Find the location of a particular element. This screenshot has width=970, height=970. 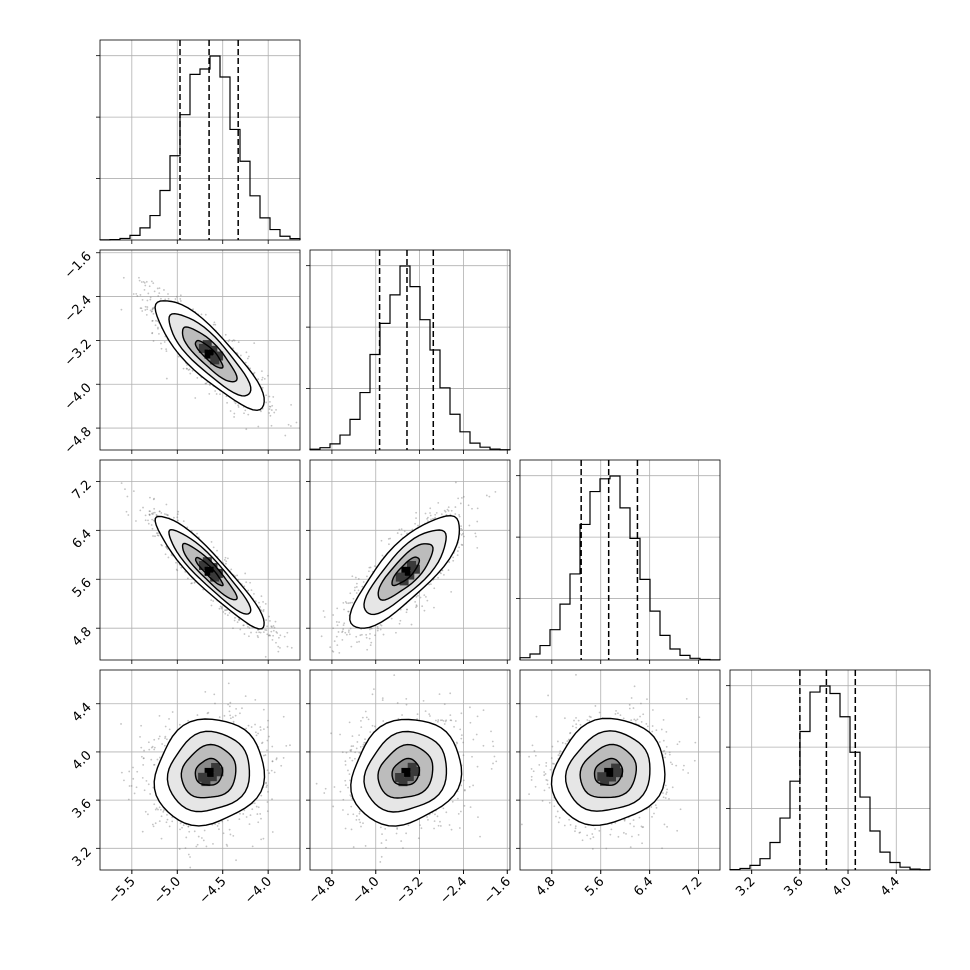

contour-line is located at coordinates (209, 571).